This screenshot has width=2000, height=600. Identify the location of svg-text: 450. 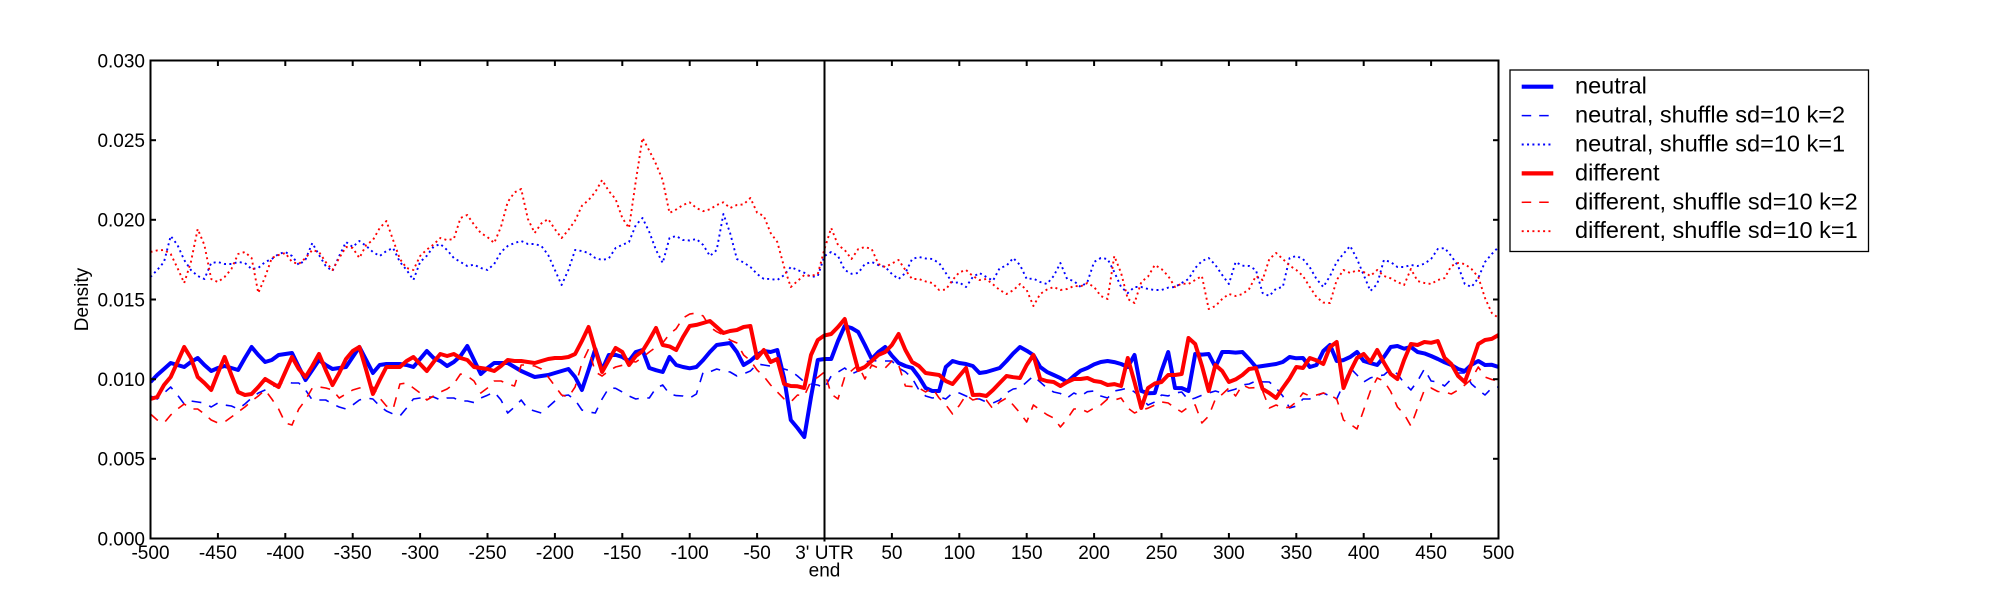
(1431, 553).